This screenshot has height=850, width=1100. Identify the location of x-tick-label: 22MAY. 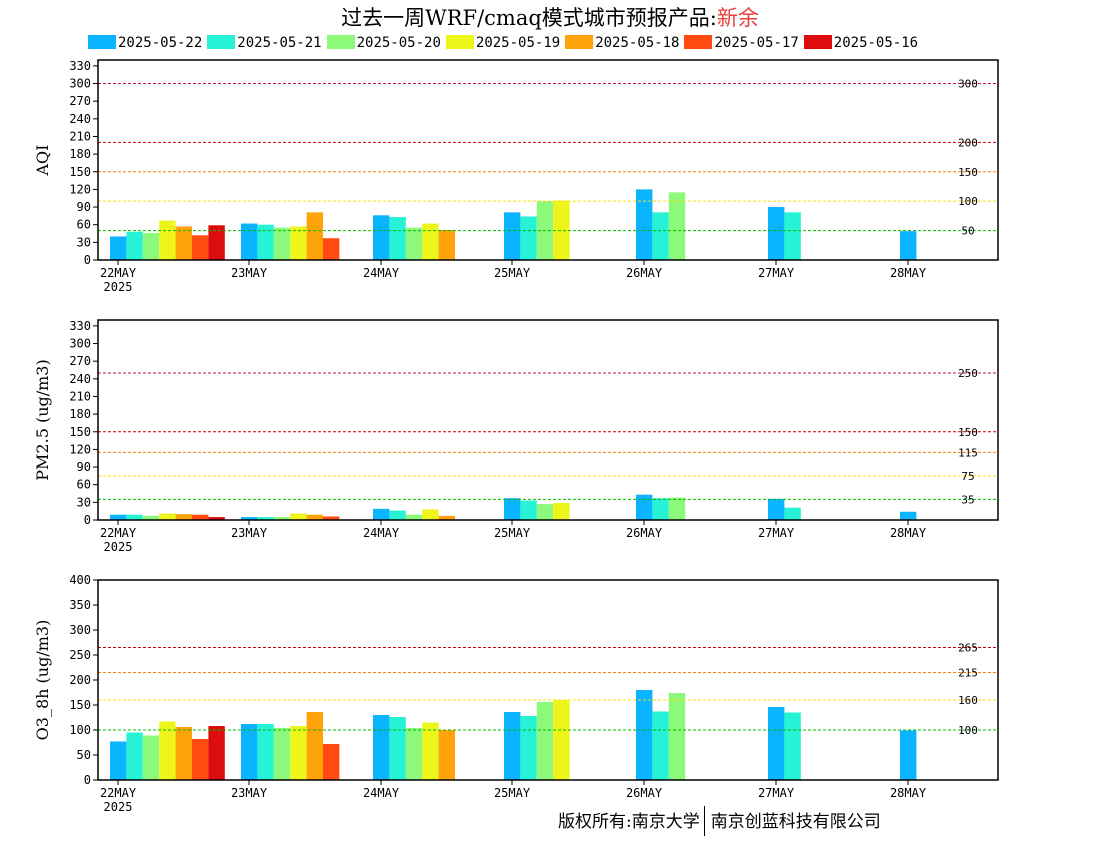
(118, 533).